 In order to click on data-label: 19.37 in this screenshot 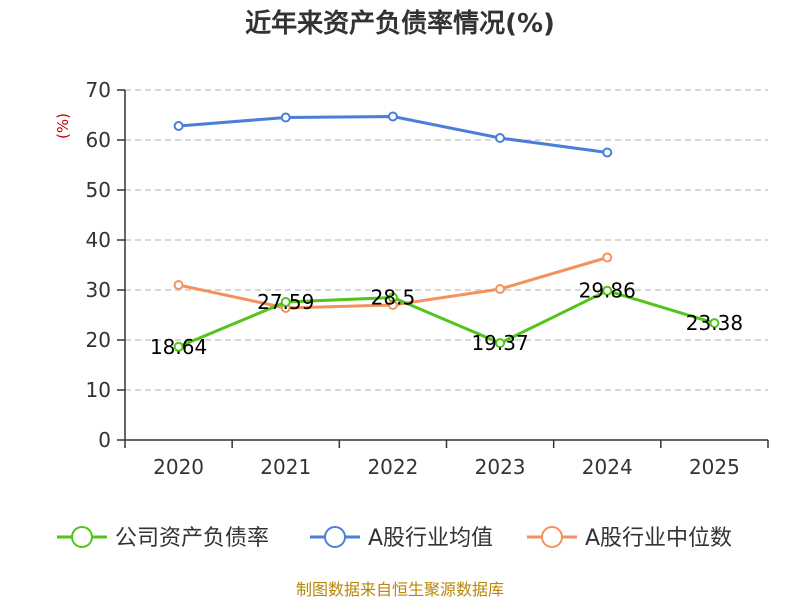, I will do `click(499, 343)`.